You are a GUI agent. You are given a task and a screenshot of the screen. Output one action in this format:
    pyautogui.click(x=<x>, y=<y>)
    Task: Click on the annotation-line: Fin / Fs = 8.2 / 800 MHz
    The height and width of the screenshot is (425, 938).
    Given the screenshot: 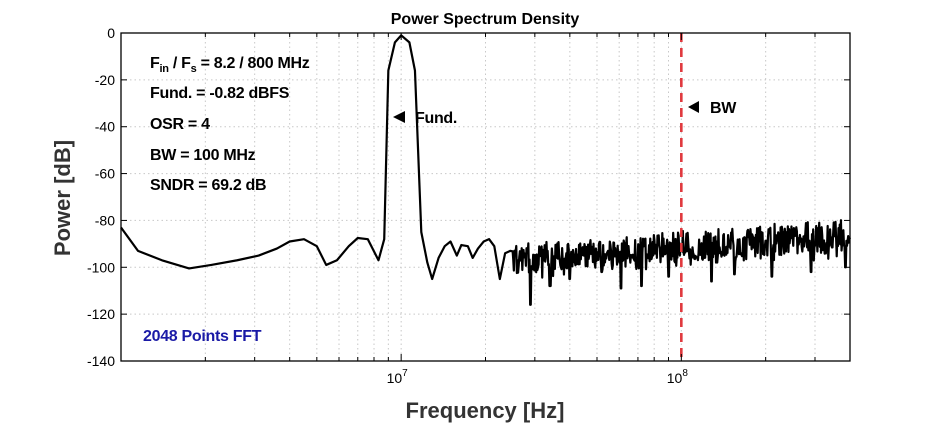 What is the action you would take?
    pyautogui.click(x=230, y=65)
    